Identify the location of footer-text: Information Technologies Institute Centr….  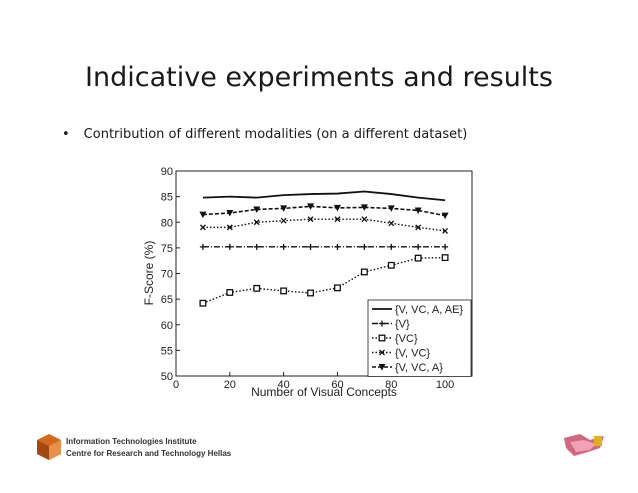
(148, 448).